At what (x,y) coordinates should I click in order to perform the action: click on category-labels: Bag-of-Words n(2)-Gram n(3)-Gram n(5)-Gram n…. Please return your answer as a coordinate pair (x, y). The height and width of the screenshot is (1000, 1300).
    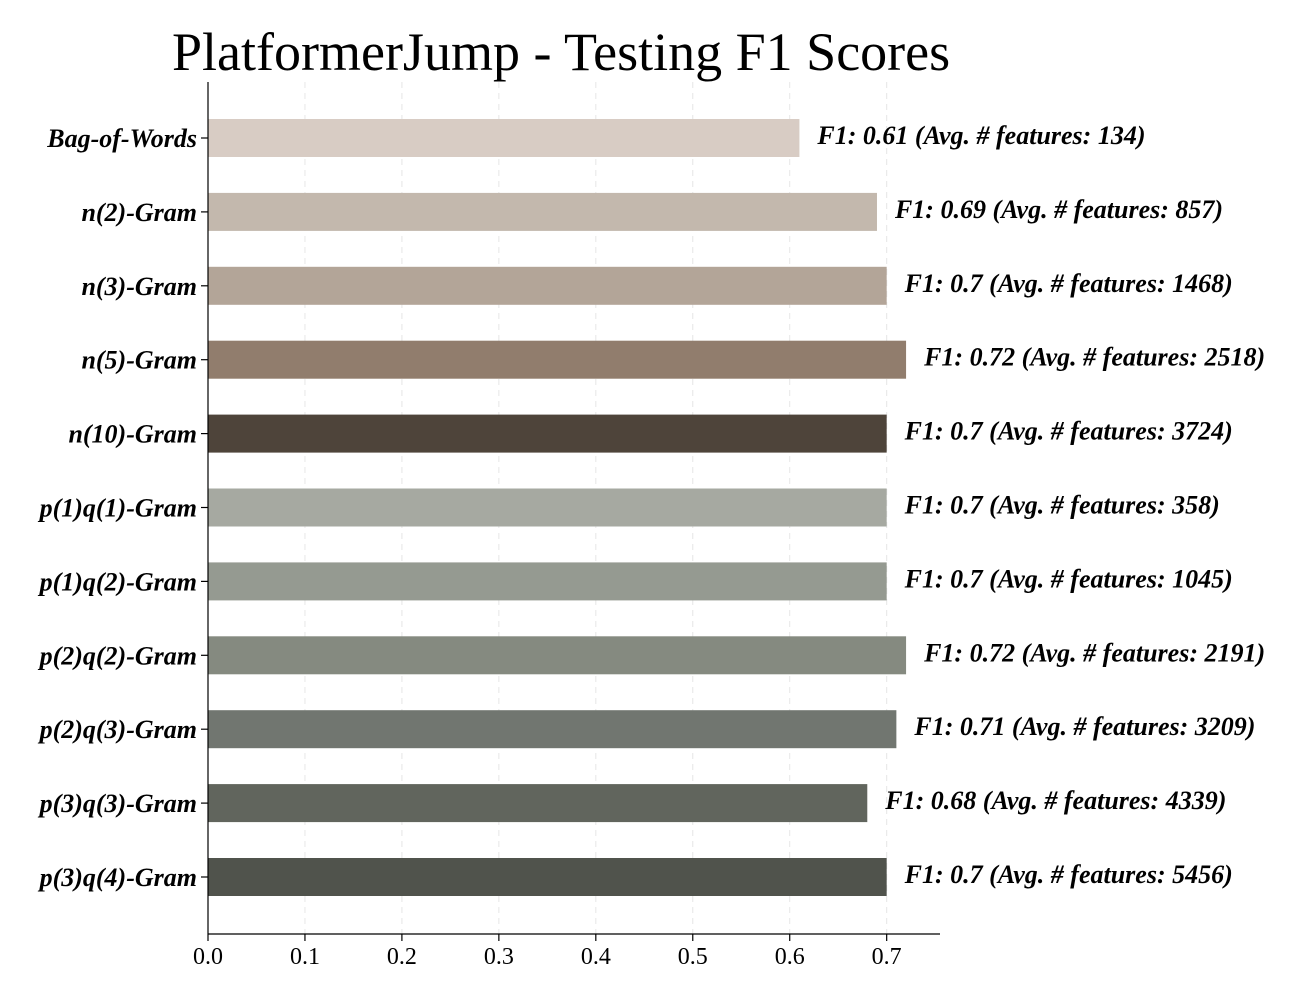
    Looking at the image, I should click on (117, 508).